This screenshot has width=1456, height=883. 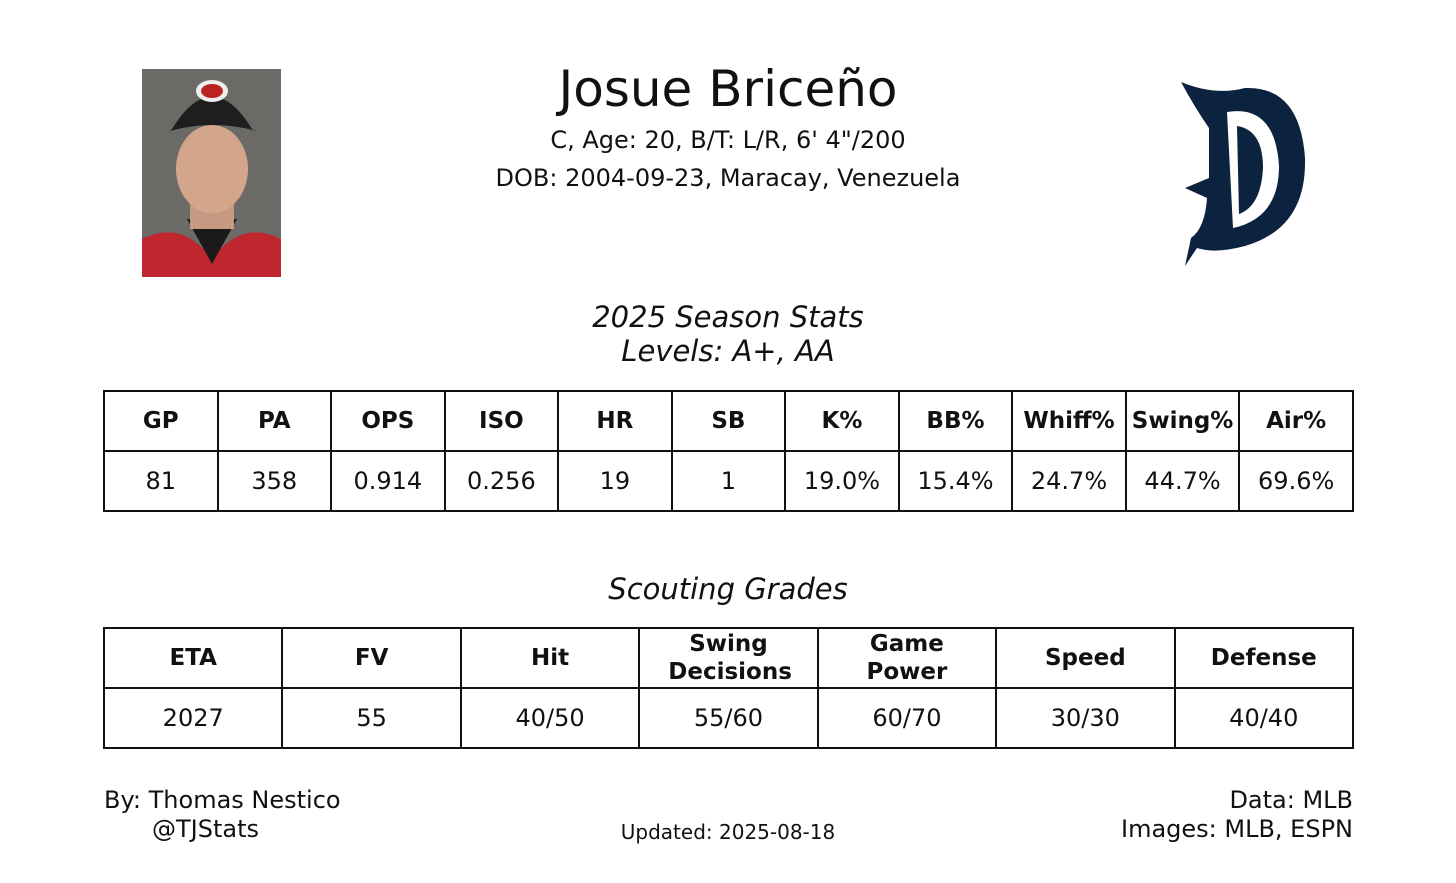 I want to click on images-source: Images: MLB, ESPN, so click(x=1236, y=829).